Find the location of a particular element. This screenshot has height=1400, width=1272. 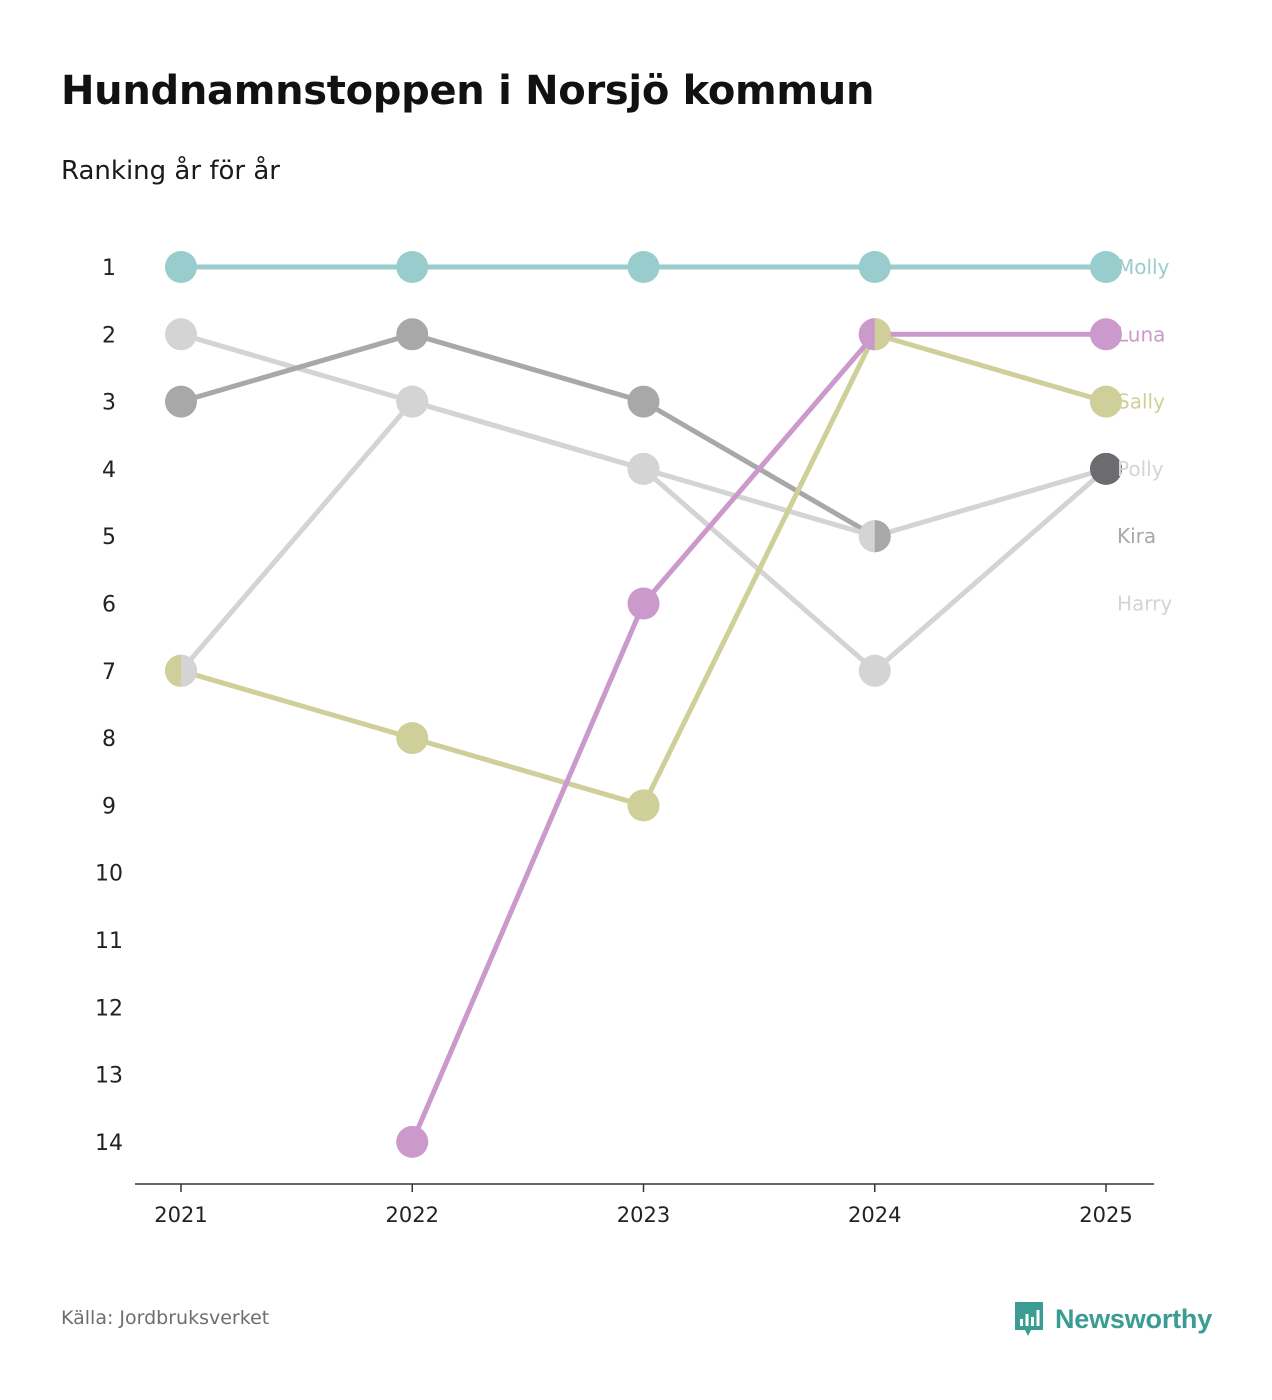

end-label-kira: Kira is located at coordinates (1136, 536).